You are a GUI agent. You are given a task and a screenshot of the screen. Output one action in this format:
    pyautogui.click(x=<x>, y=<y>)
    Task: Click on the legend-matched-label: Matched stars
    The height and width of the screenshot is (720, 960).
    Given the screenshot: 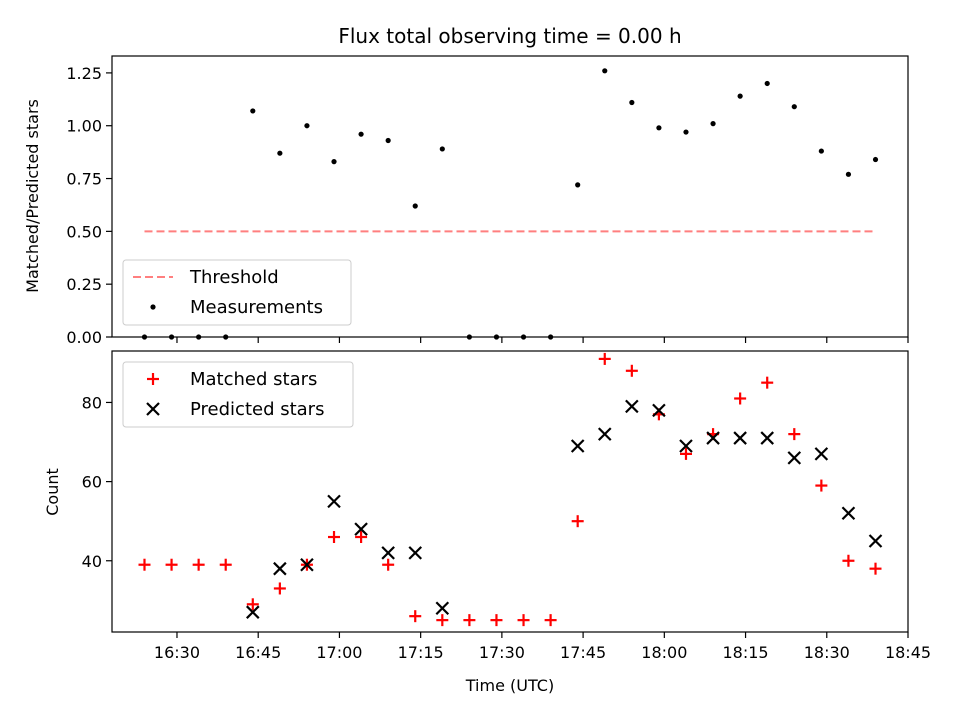 What is the action you would take?
    pyautogui.click(x=253, y=379)
    